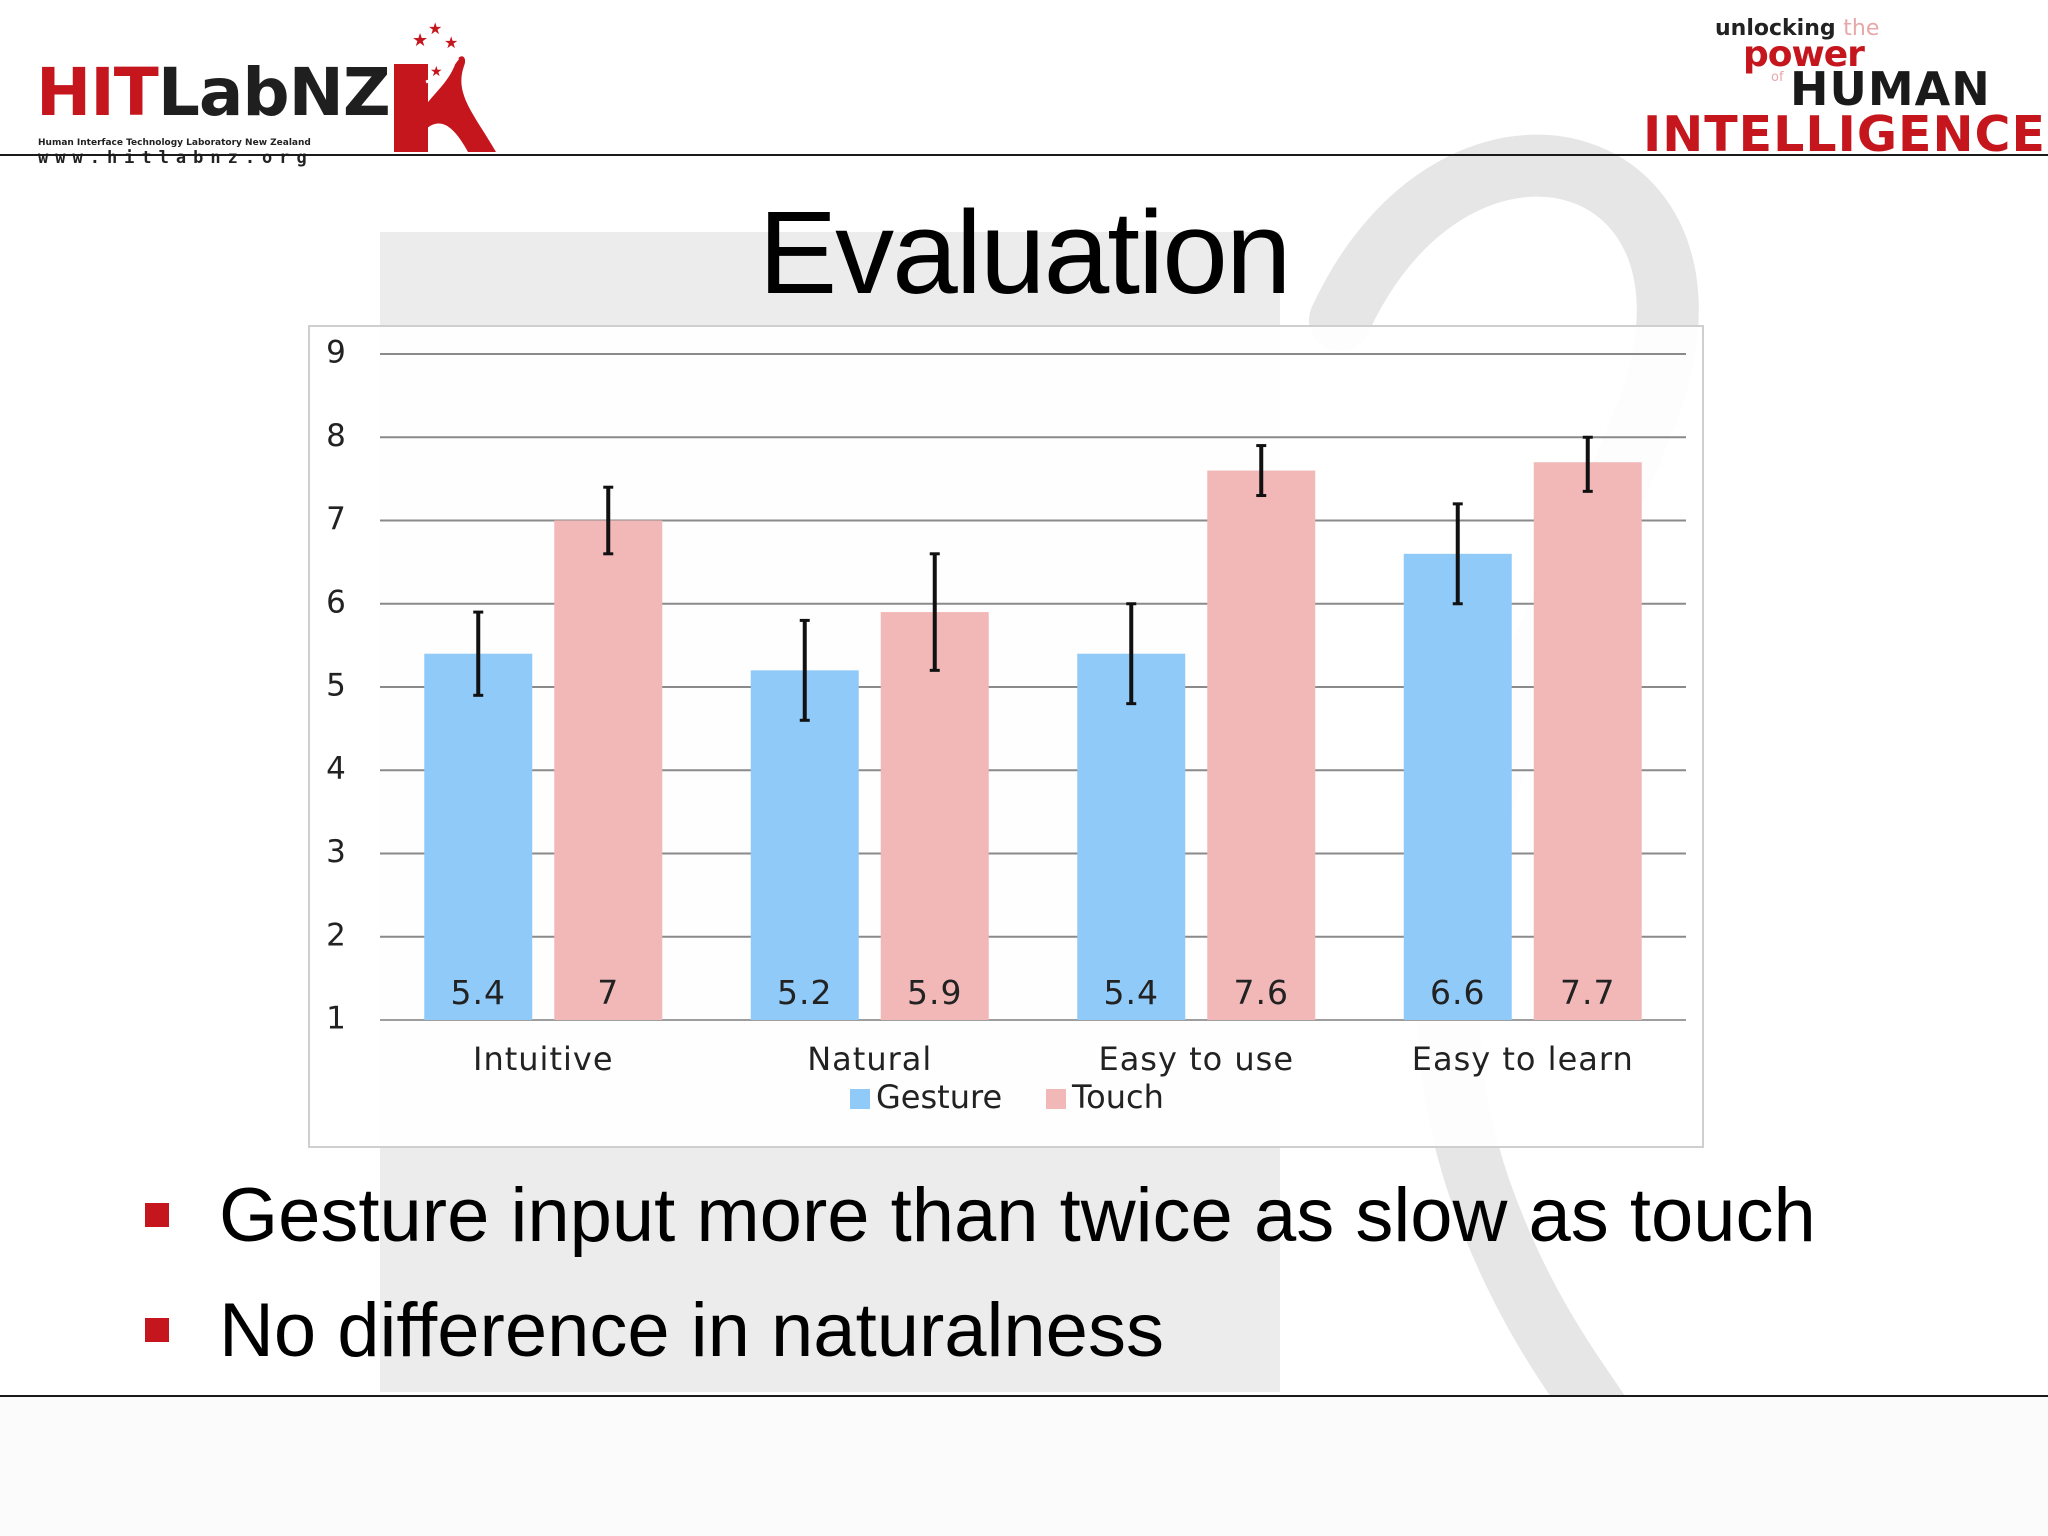 The width and height of the screenshot is (2048, 1536). What do you see at coordinates (336, 519) in the screenshot?
I see `y-tick-label: 7` at bounding box center [336, 519].